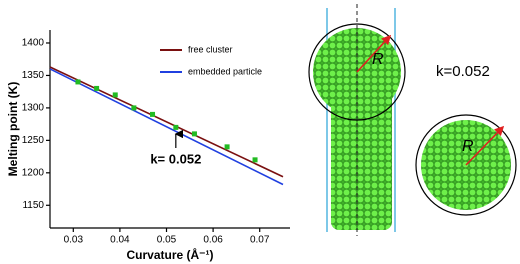 Image resolution: width=520 pixels, height=264 pixels. What do you see at coordinates (74, 240) in the screenshot?
I see `x-tick-label: 0.03` at bounding box center [74, 240].